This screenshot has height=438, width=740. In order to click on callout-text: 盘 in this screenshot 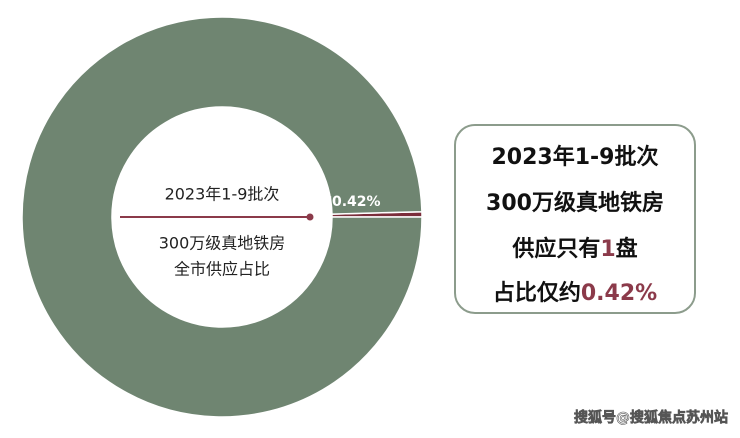, I will do `click(627, 249)`.